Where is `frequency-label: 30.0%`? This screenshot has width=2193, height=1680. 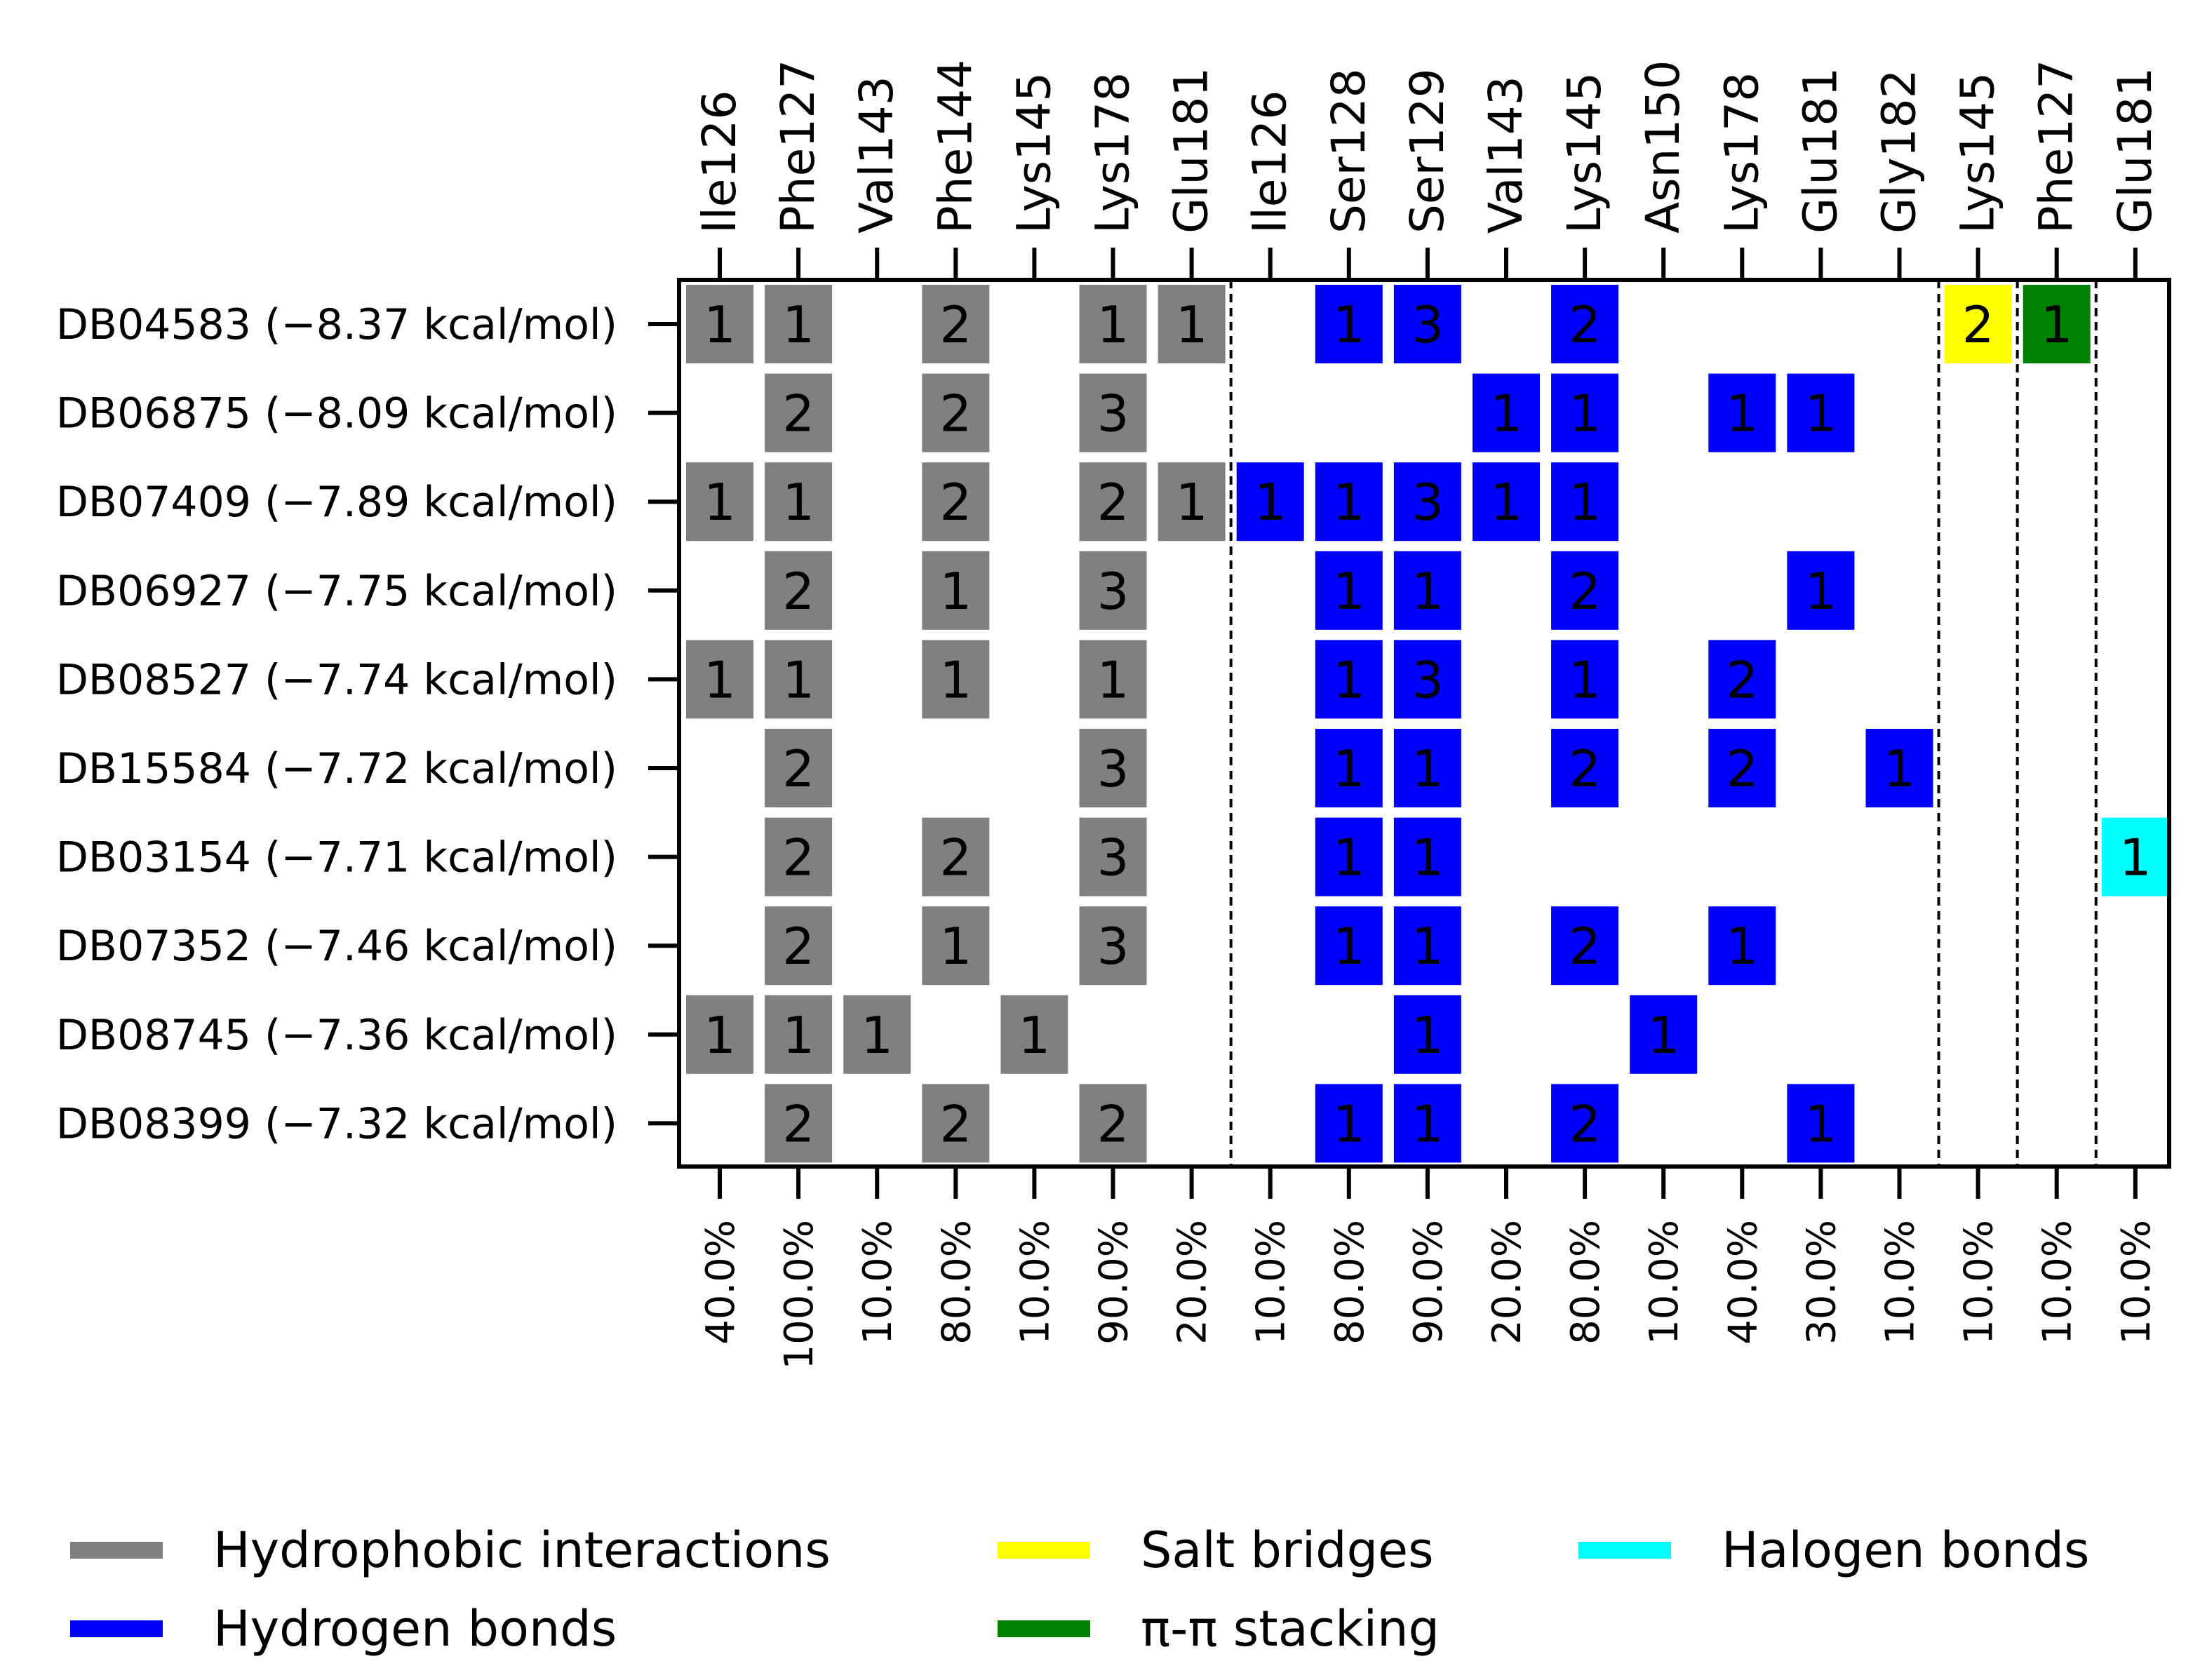 frequency-label: 30.0% is located at coordinates (1822, 1283).